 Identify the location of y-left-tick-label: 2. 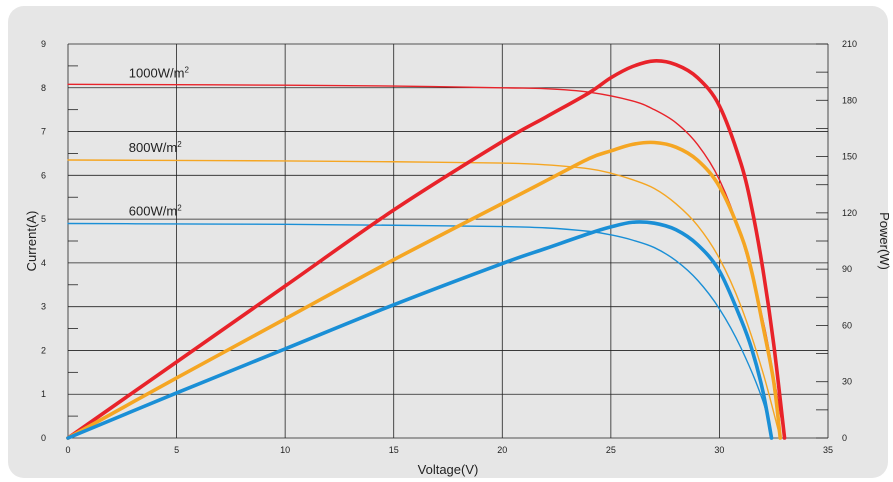
(43, 350).